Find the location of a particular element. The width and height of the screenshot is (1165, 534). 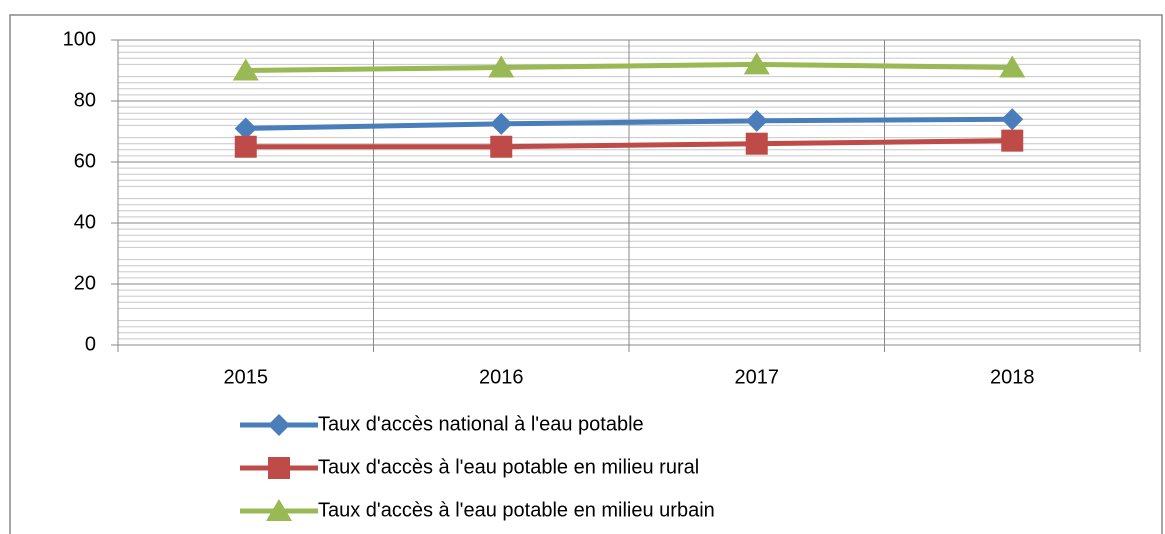

y-tick-label: 20 is located at coordinates (85, 283).